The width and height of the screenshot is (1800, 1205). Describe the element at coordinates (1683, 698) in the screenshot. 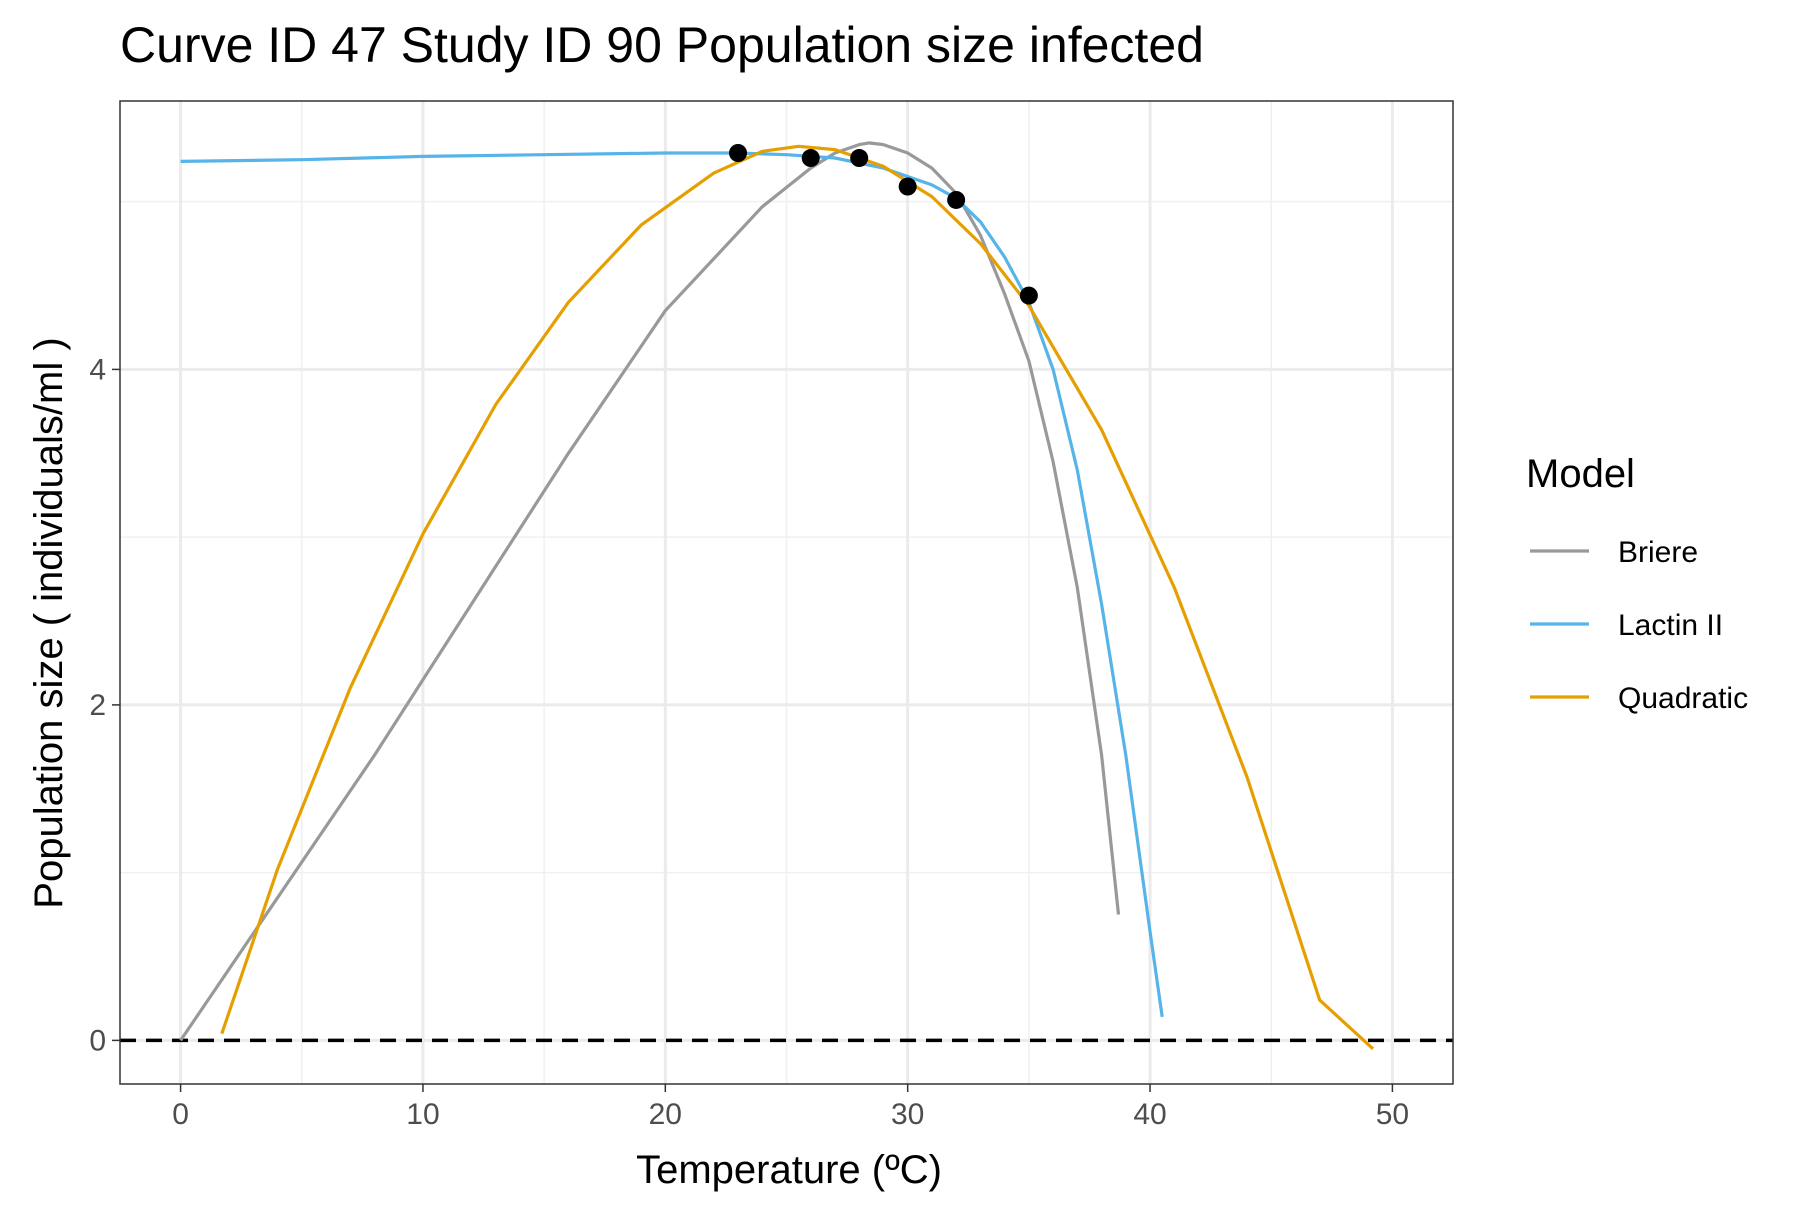

I see `legend-label-quadratic: Quadratic` at that location.